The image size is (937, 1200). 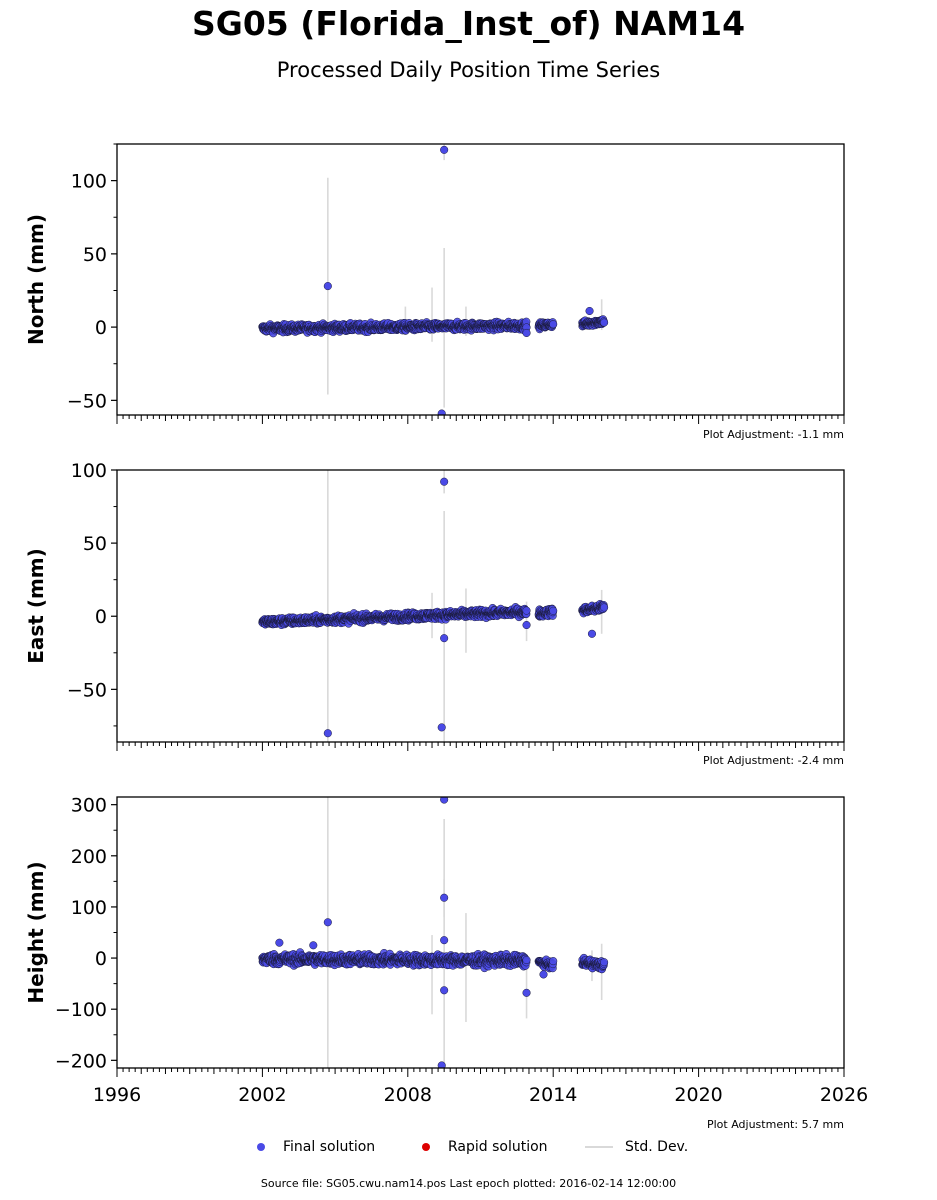 What do you see at coordinates (775, 1124) in the screenshot?
I see `height-plot-adjustment: Plot Adjustment: 5.7 mm` at bounding box center [775, 1124].